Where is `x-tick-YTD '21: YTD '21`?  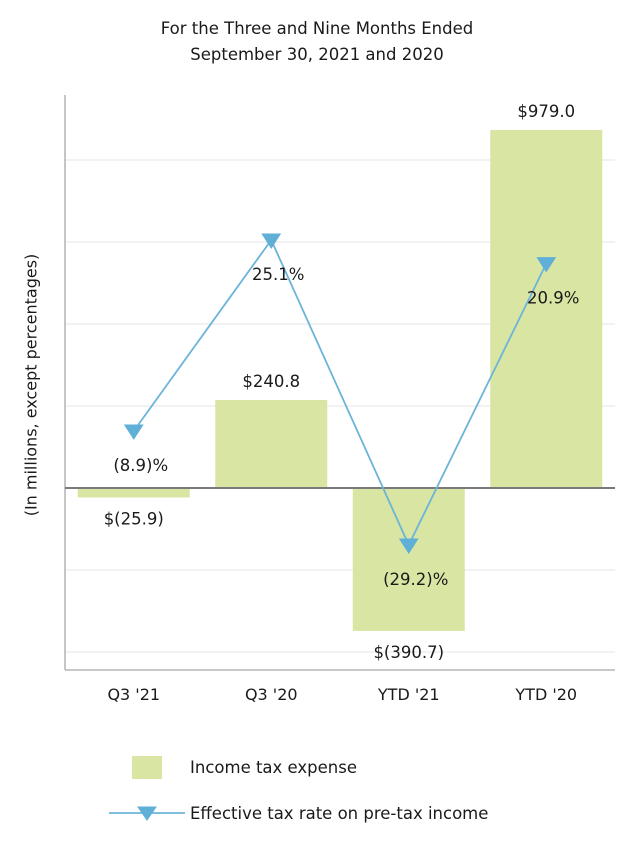 x-tick-YTD '21: YTD '21 is located at coordinates (408, 694).